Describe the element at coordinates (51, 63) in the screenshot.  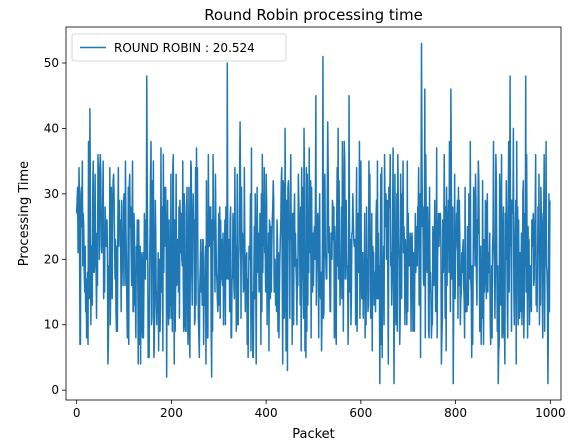
I see `y-tick-label: 50` at that location.